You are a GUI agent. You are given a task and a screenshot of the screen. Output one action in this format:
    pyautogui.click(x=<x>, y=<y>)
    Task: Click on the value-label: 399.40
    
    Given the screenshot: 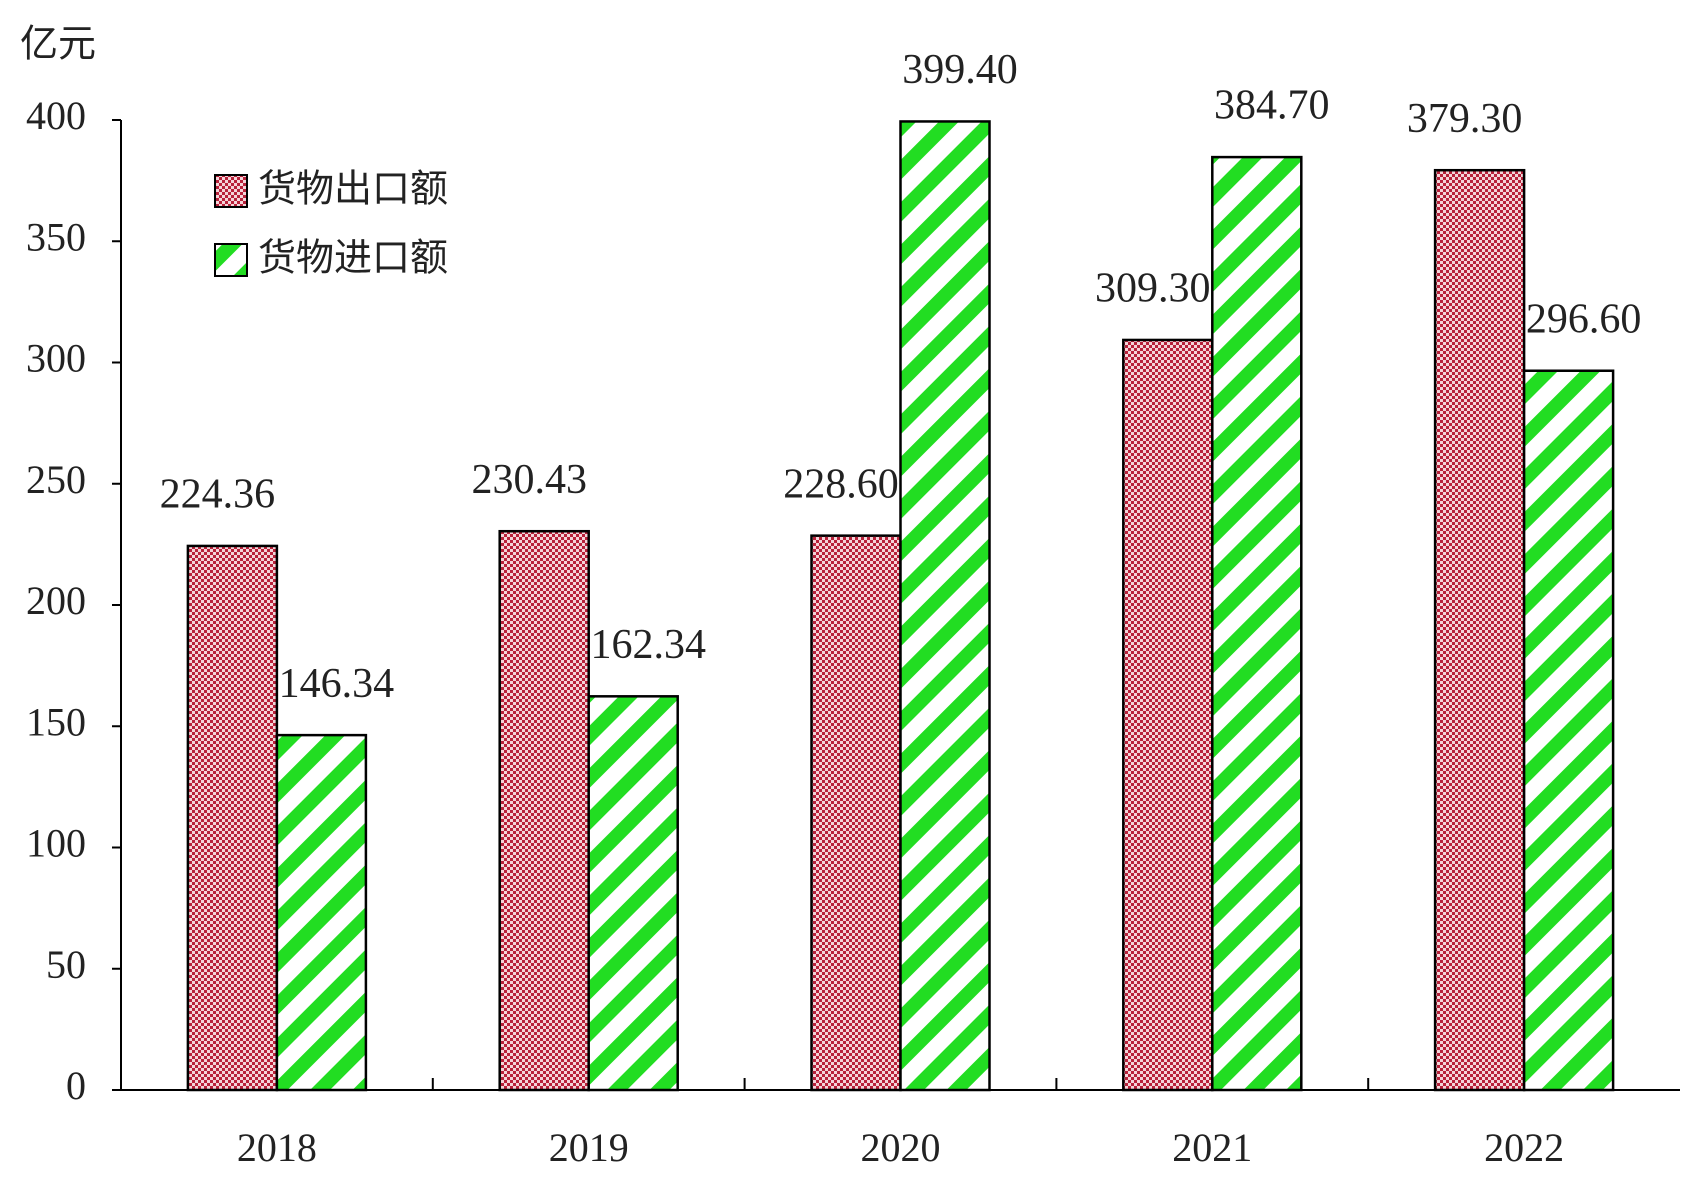 What is the action you would take?
    pyautogui.click(x=960, y=70)
    